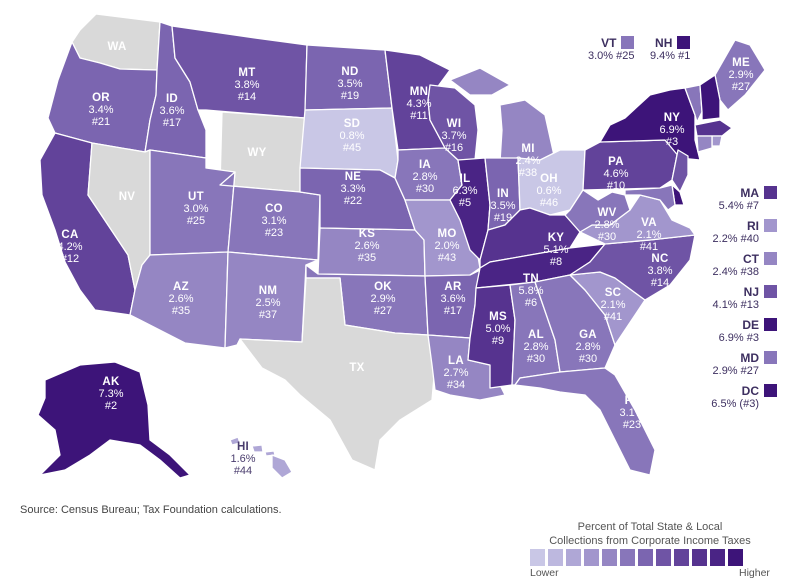 This screenshot has width=787, height=578. Describe the element at coordinates (738, 206) in the screenshot. I see `key-ma-value: 5.4% #7` at that location.